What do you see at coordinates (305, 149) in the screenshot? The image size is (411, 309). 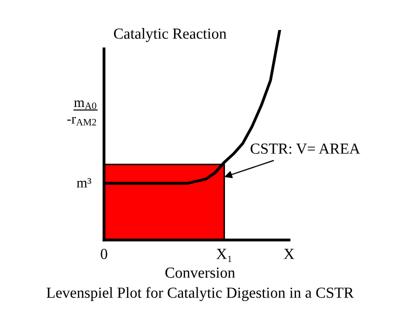 I see `annotation: CSTR: V= AREA` at bounding box center [305, 149].